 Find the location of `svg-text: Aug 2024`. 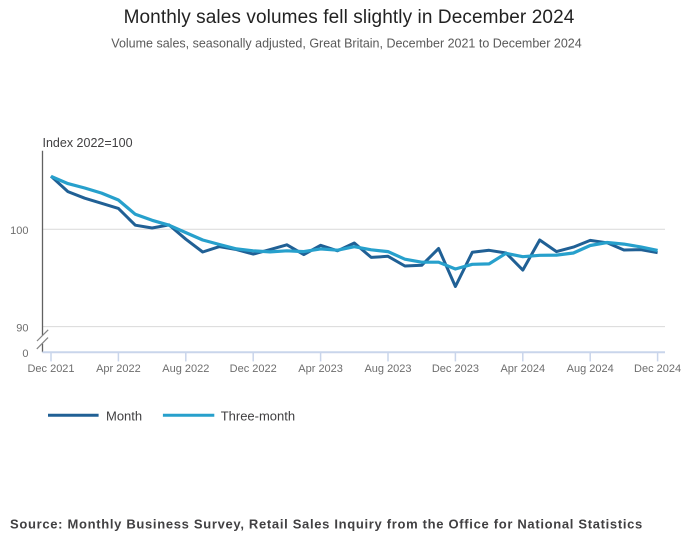

svg-text: Aug 2024 is located at coordinates (590, 369).